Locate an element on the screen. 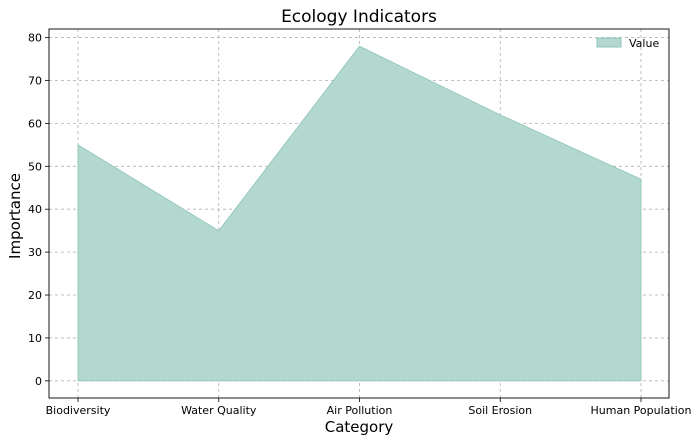 The width and height of the screenshot is (700, 443). y-axis-label: Importance is located at coordinates (15, 216).